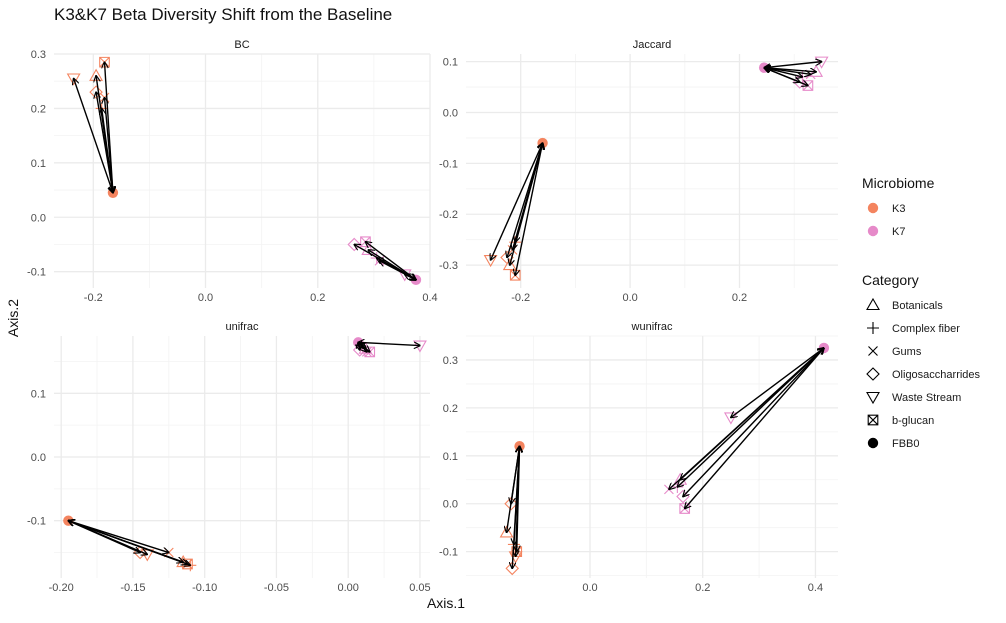 This screenshot has height=623, width=1006. What do you see at coordinates (652, 45) in the screenshot?
I see `facet-title: Jaccard` at bounding box center [652, 45].